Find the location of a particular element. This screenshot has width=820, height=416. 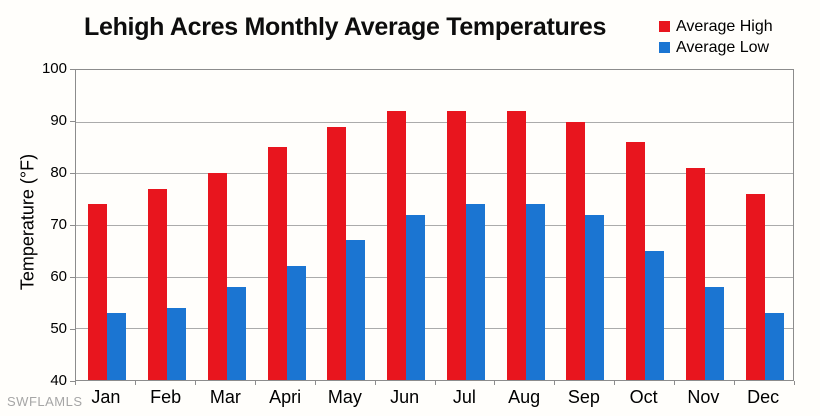

bar-average-low-nov is located at coordinates (714, 333).